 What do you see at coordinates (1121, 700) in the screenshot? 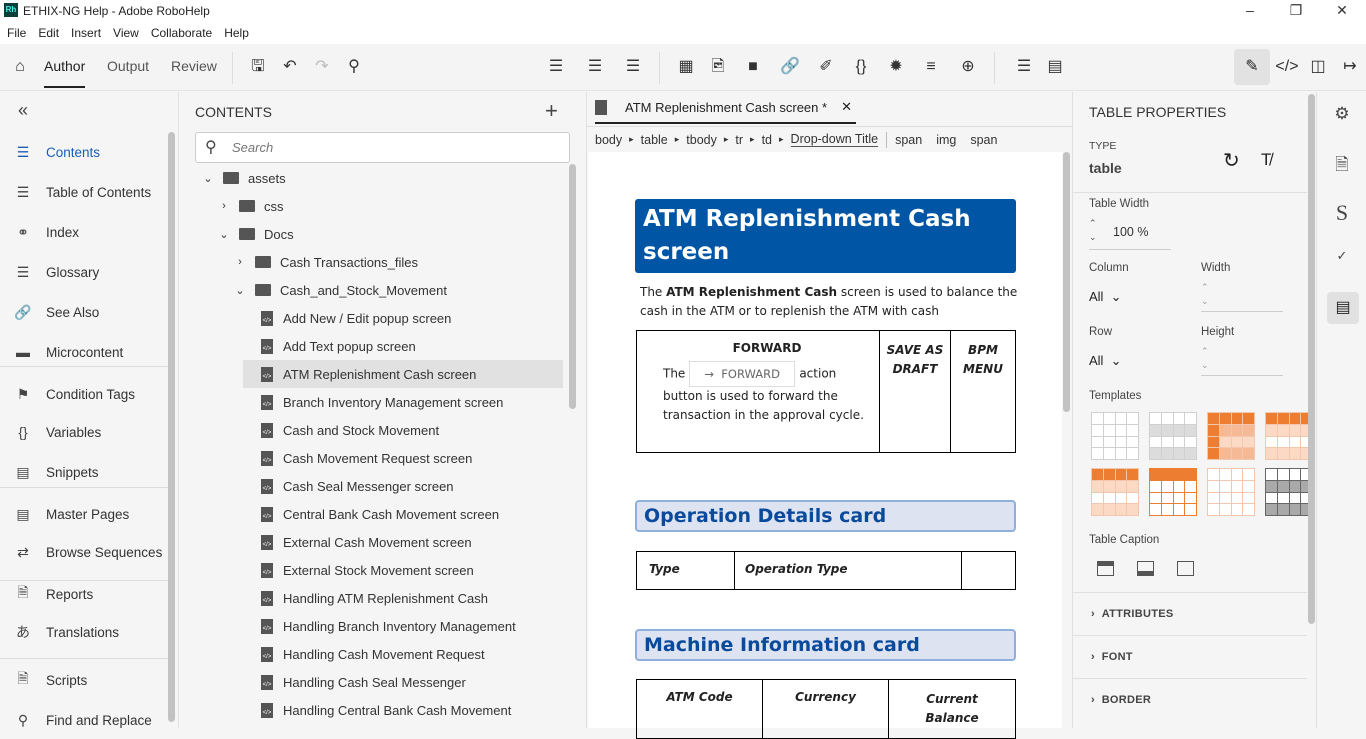
I see `border-section: › BORDER` at bounding box center [1121, 700].